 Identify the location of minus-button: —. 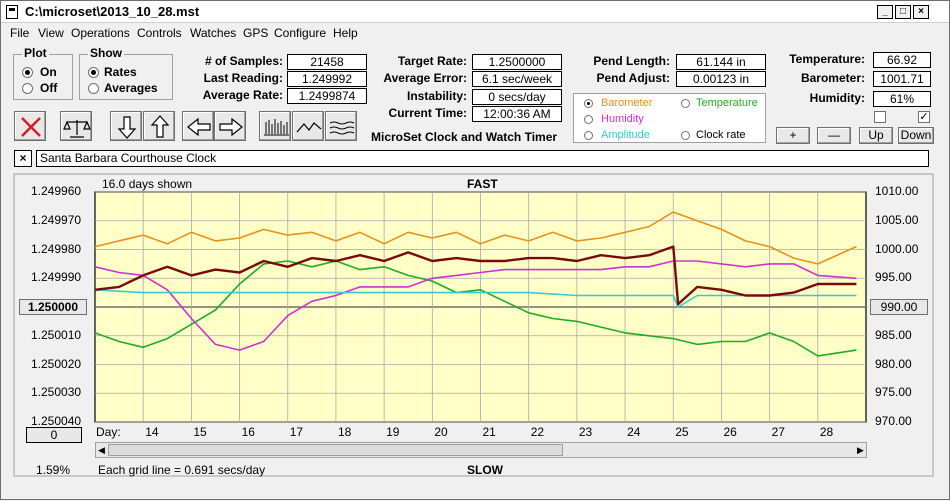
(834, 135).